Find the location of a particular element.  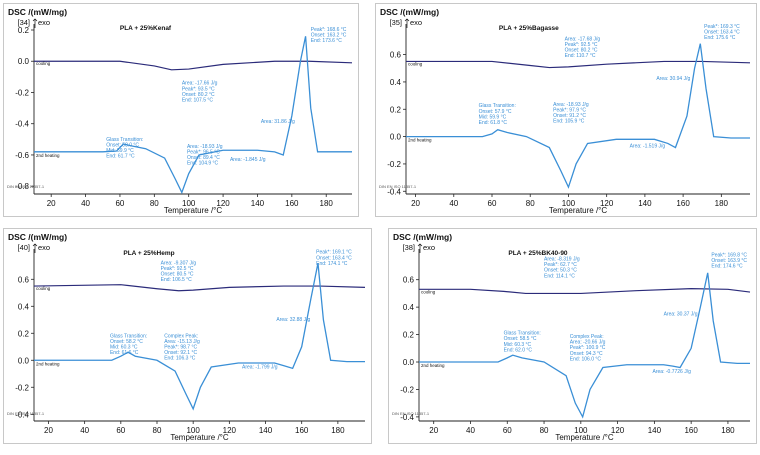

x-tick-label: 120 is located at coordinates (223, 203).